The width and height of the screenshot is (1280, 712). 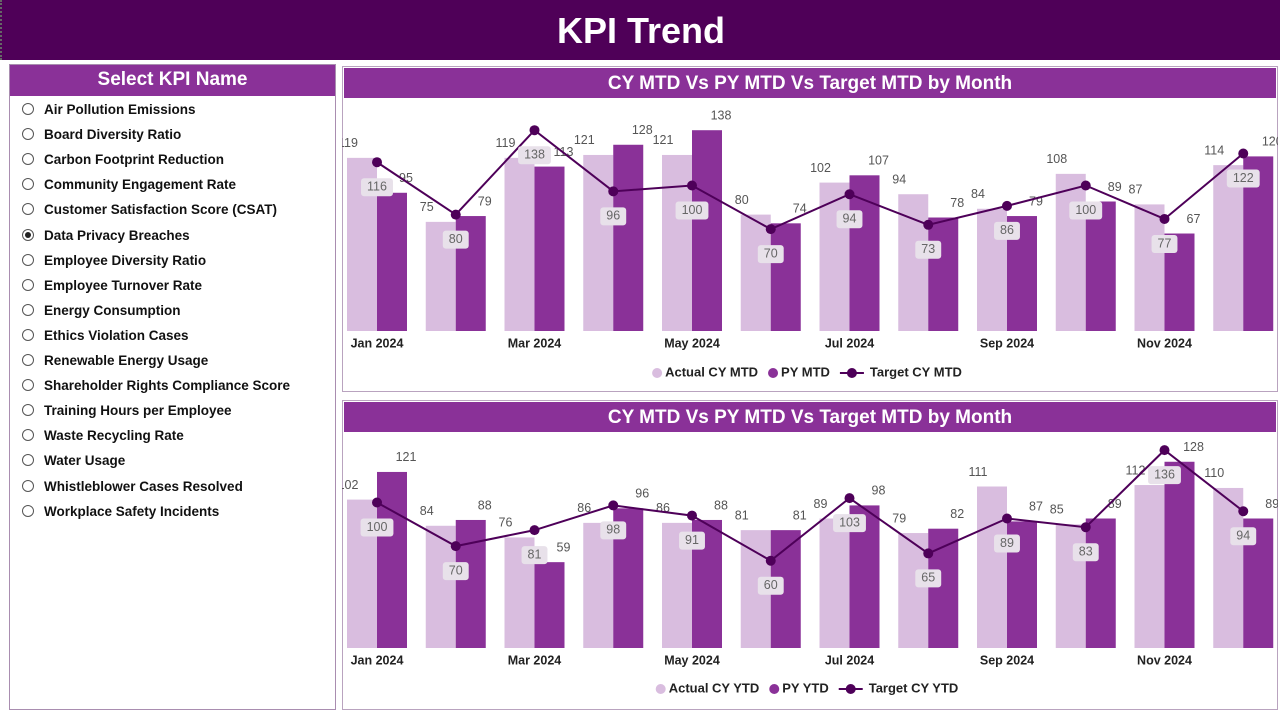 I want to click on option-label: Waste Recycling Rate, so click(x=114, y=436).